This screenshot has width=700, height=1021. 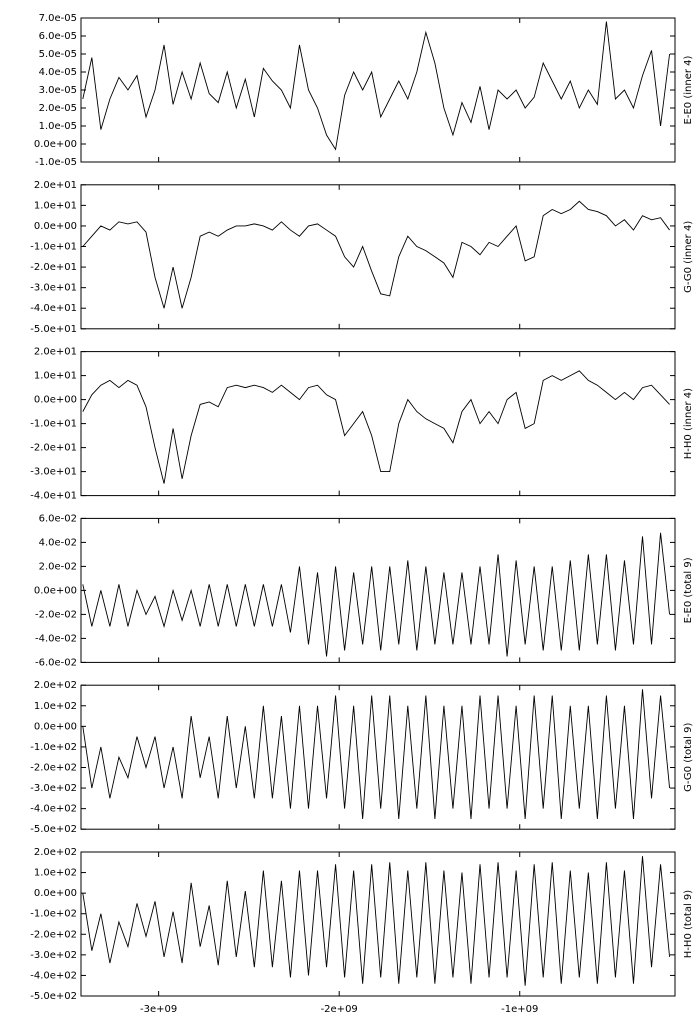 I want to click on y-axis-label: E-E0 (inner 4), so click(x=688, y=89).